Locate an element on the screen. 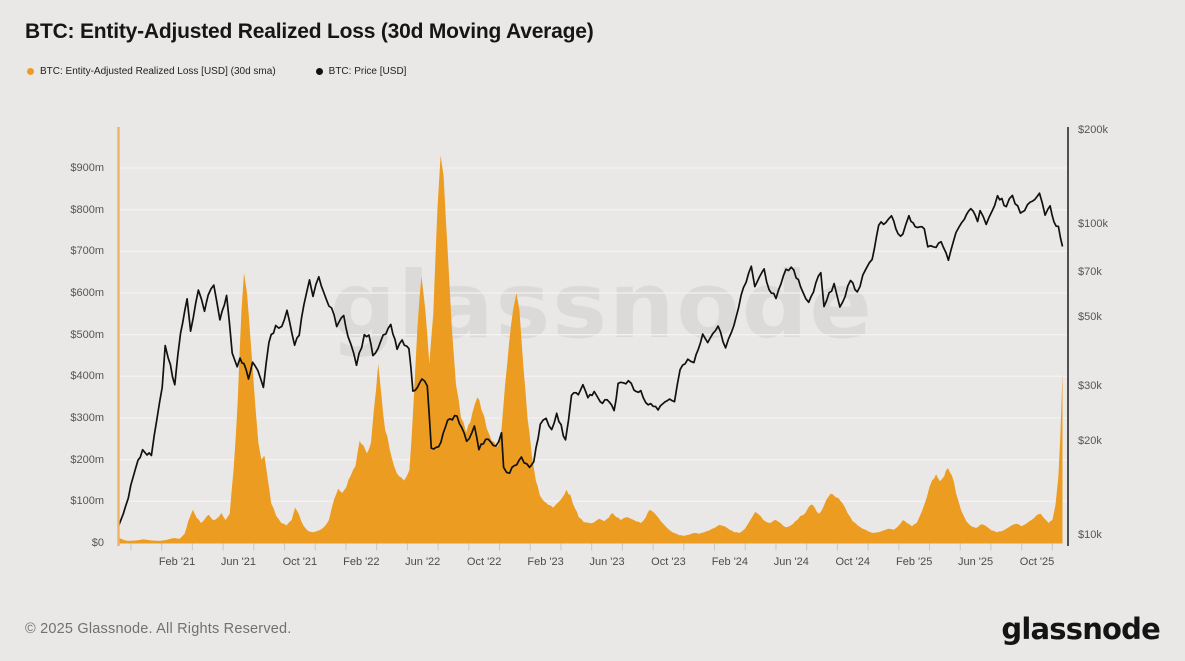 This screenshot has width=1185, height=661. legend-item-price: BTC: Price [USD] is located at coordinates (361, 71).